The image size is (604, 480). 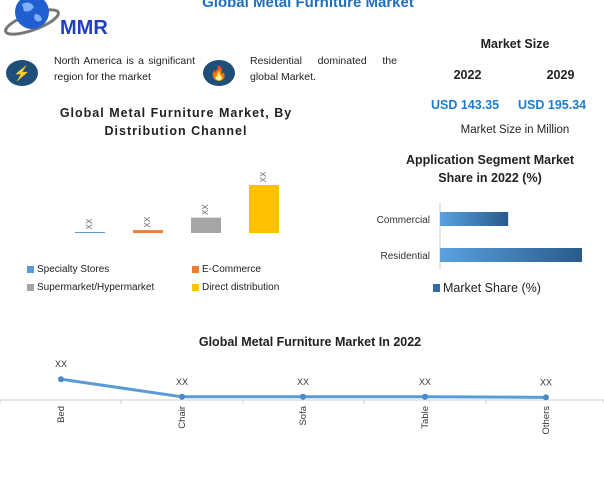 I want to click on legend-label: Market Share (%), so click(x=492, y=288).